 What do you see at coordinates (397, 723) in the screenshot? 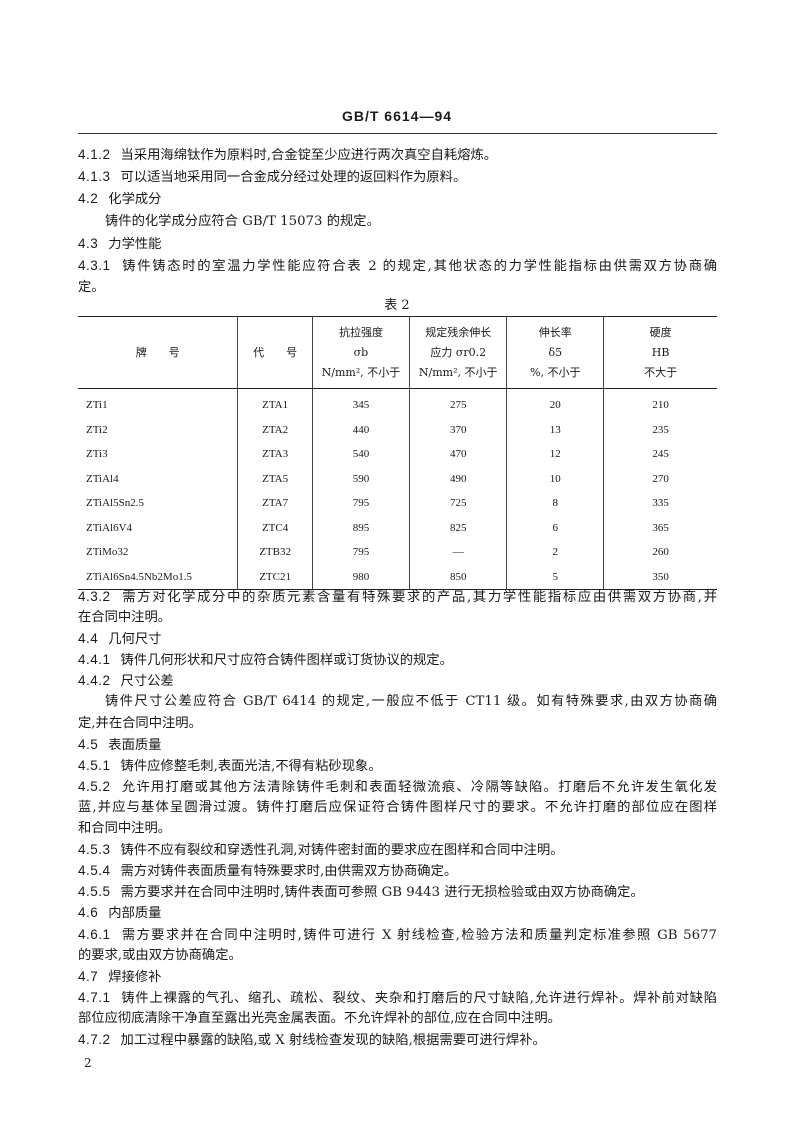
I see `clause-line: 定,并在合同中注明。` at bounding box center [397, 723].